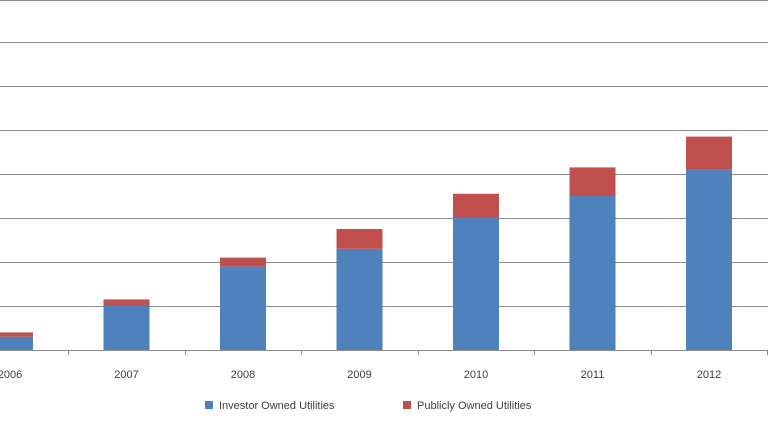 The height and width of the screenshot is (437, 768). I want to click on legend-label: Investor Owned Utilities, so click(277, 406).